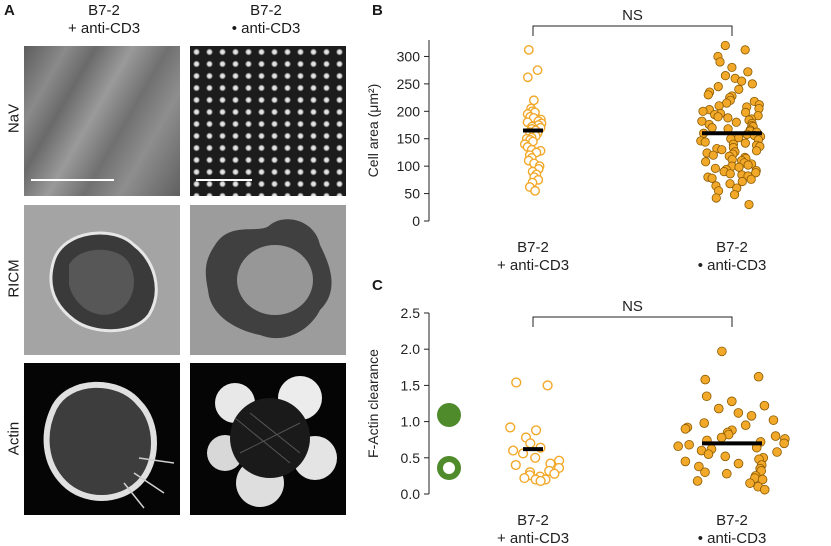 The width and height of the screenshot is (831, 546). I want to click on panel-a-letter: A, so click(9, 10).